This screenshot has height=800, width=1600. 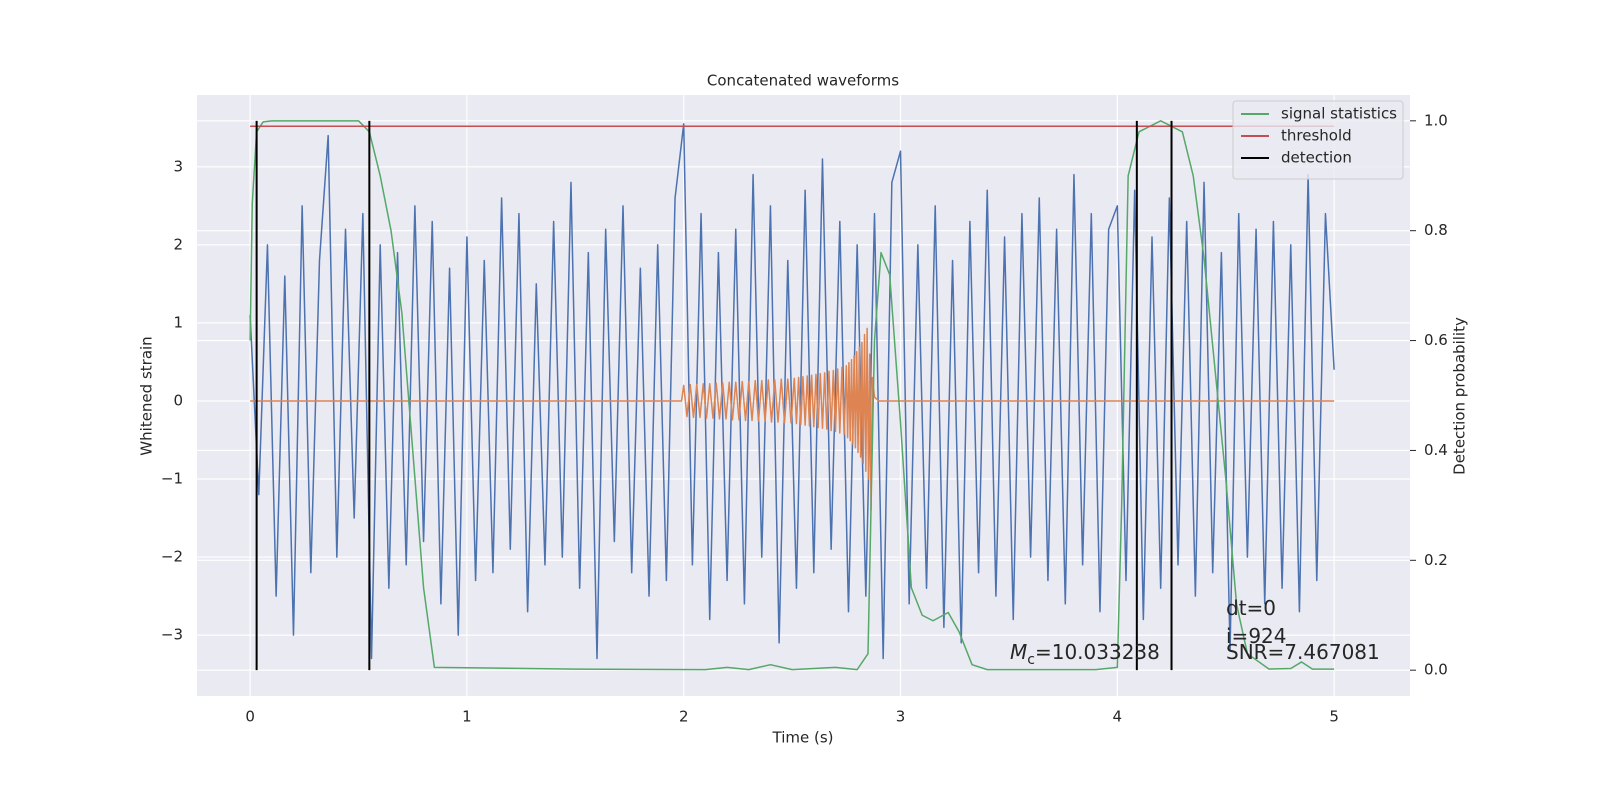 What do you see at coordinates (172, 635) in the screenshot?
I see `y-tick-label: −3` at bounding box center [172, 635].